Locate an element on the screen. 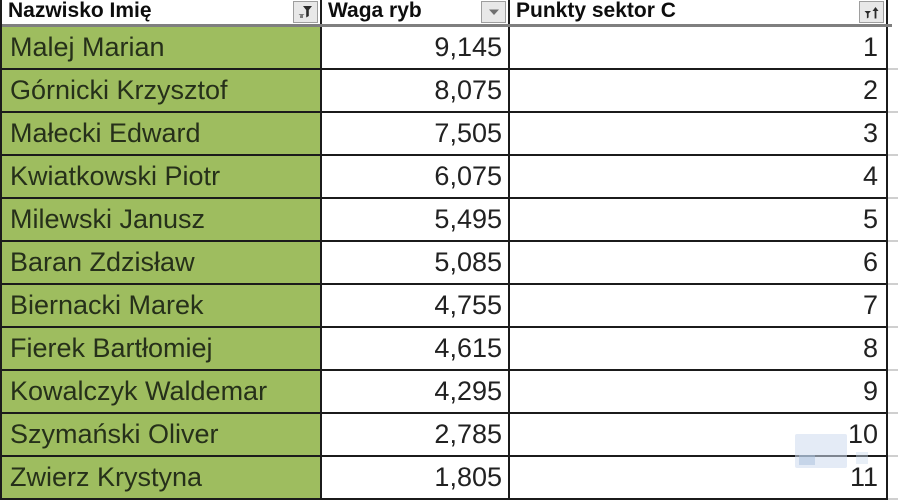  cell-name: Górnicki Krzysztof is located at coordinates (162, 91).